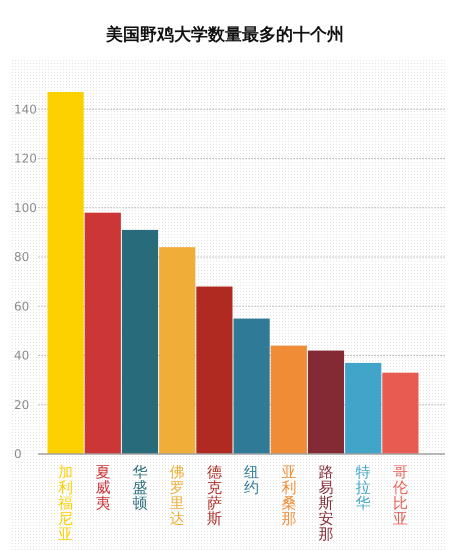  Describe the element at coordinates (25, 207) in the screenshot. I see `y-tick-label: 100` at that location.